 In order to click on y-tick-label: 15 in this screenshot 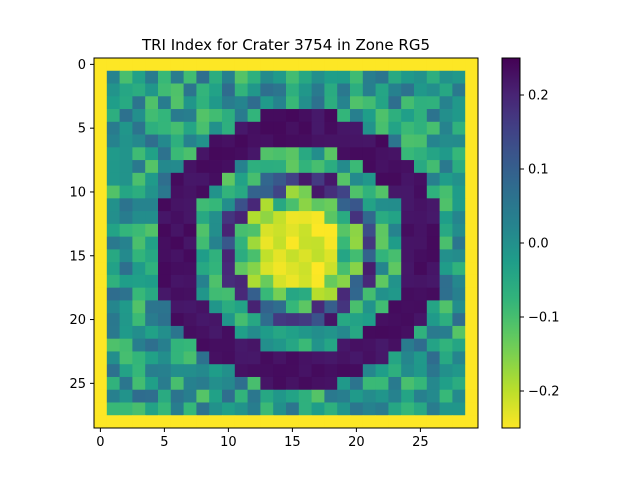, I will do `click(77, 256)`.